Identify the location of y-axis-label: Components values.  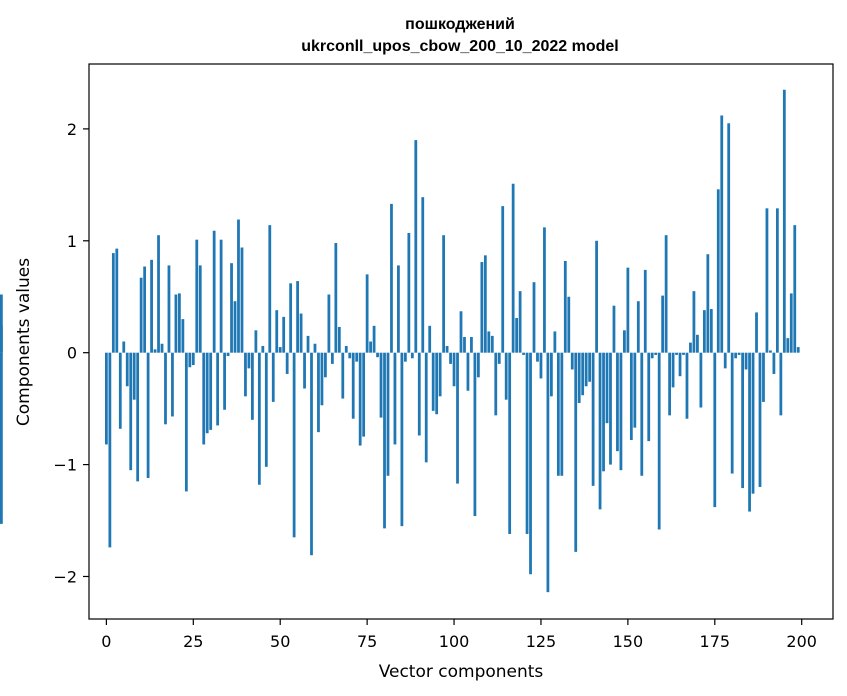
(24, 342).